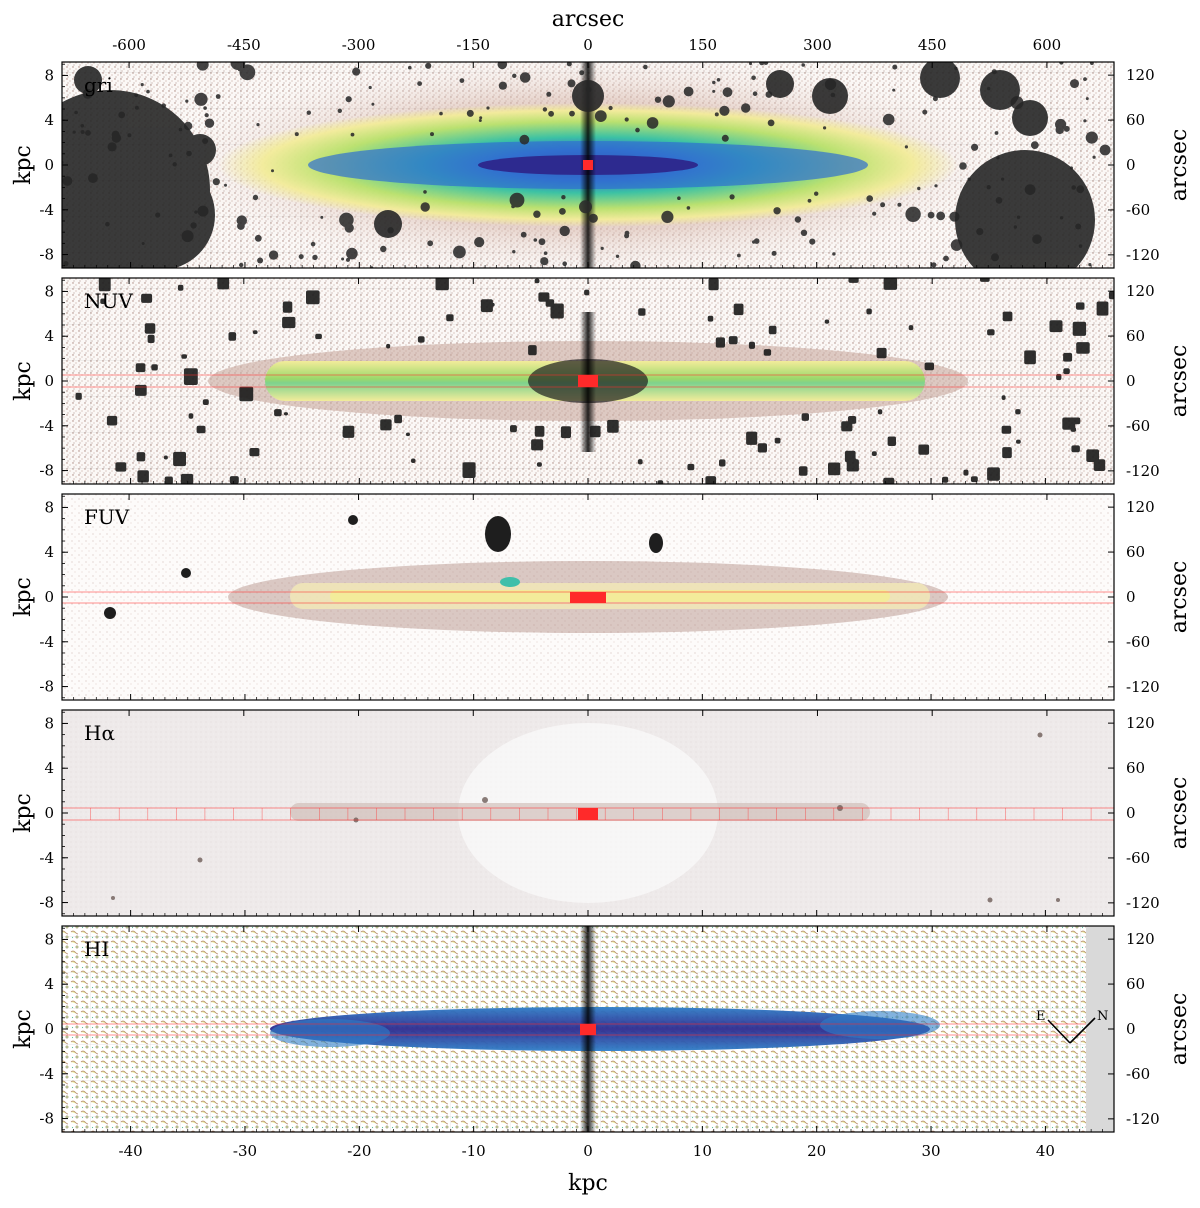 The height and width of the screenshot is (1208, 1200). I want to click on panel-hi: E N, so click(588, 1029).